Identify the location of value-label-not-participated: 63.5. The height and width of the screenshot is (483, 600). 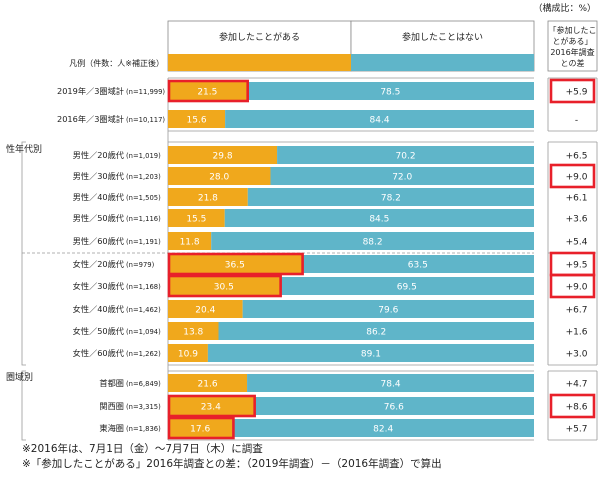
(418, 266).